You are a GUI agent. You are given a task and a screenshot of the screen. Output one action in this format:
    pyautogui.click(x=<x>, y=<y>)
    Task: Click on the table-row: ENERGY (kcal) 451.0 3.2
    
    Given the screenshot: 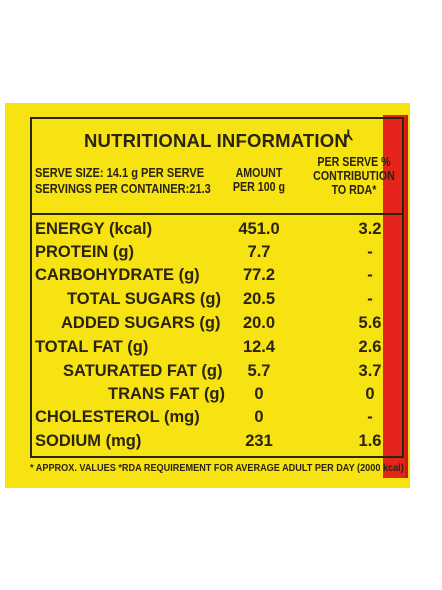 What is the action you would take?
    pyautogui.click(x=221, y=229)
    